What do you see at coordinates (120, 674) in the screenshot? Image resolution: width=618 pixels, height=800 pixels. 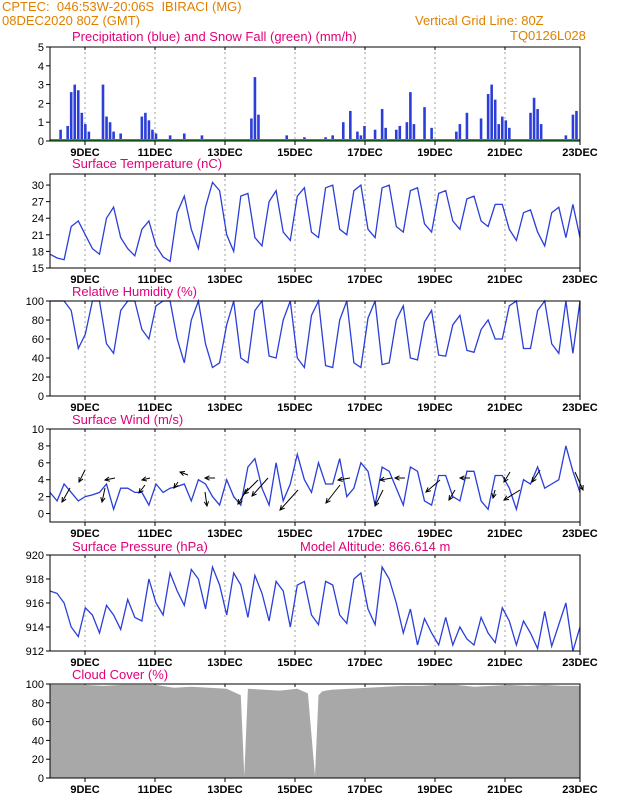 I see `panel-title: Cloud Cover (%)` at bounding box center [120, 674].